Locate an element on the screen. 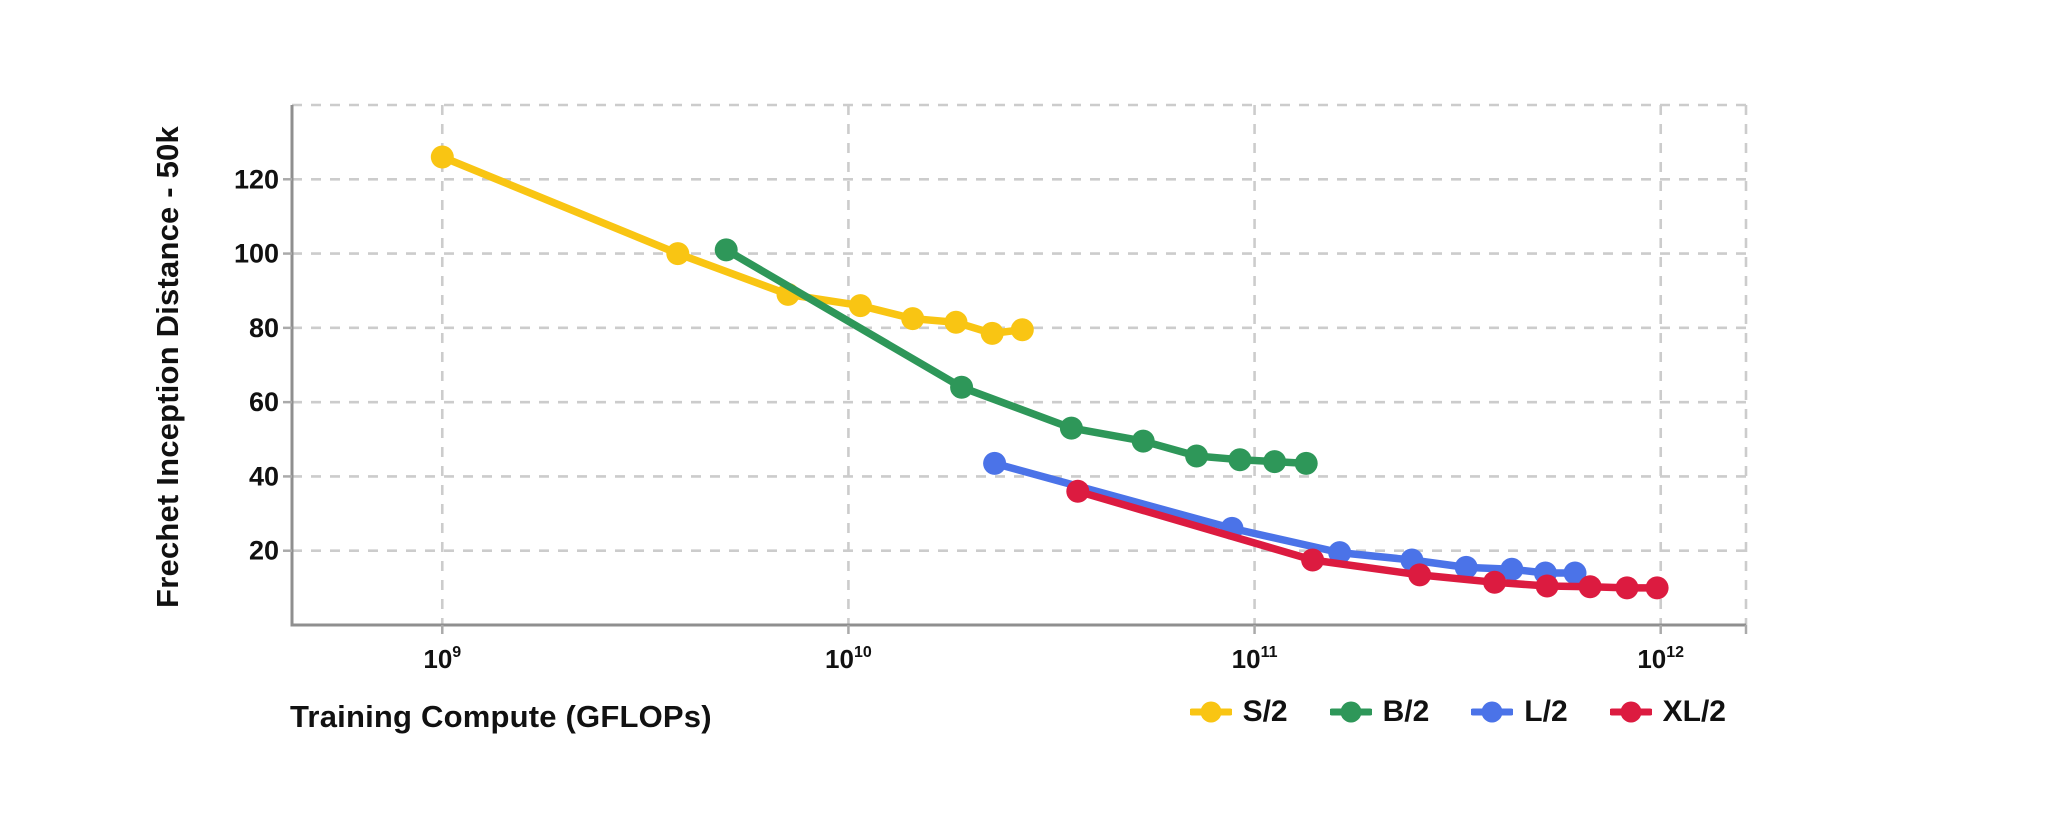 The height and width of the screenshot is (822, 2070). series-xl2 is located at coordinates (1367, 539).